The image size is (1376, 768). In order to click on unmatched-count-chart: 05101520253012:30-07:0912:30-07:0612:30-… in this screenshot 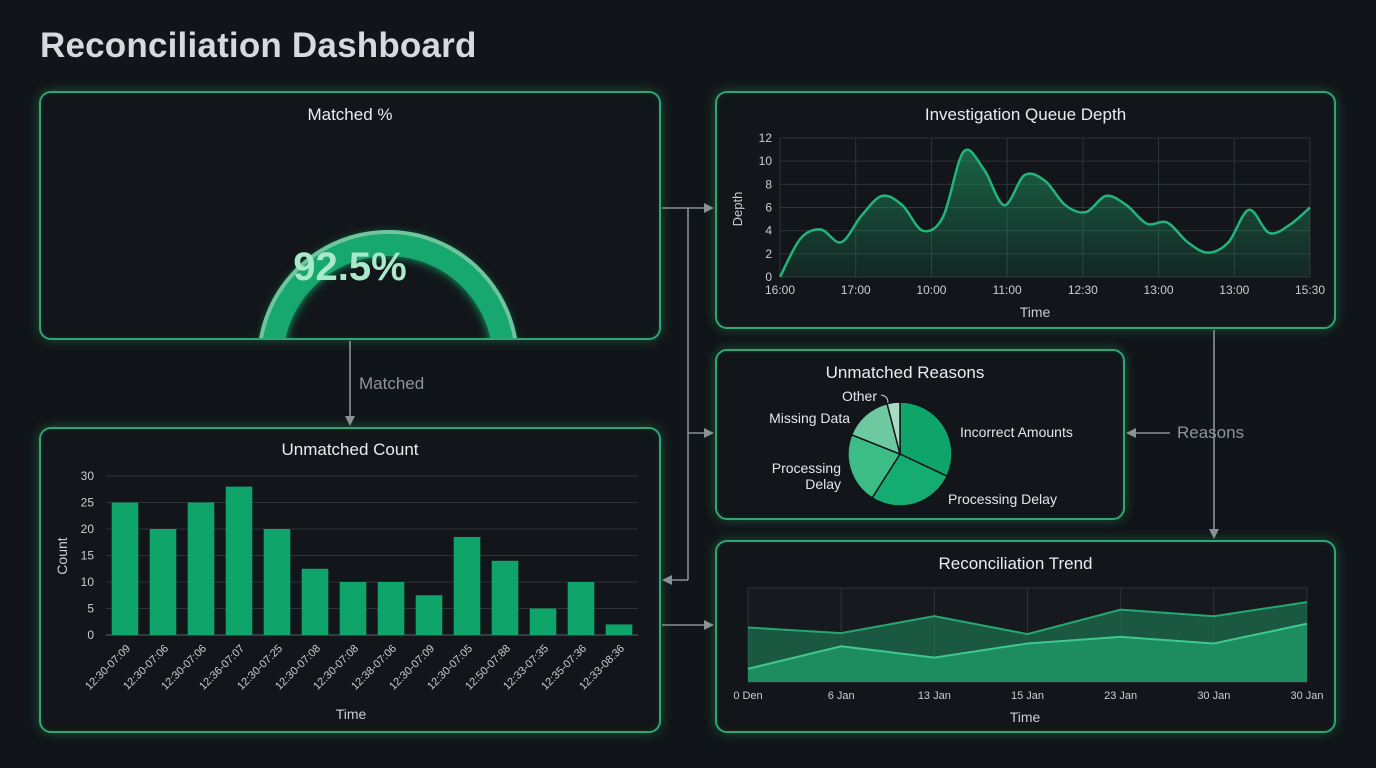, I will do `click(346, 595)`.